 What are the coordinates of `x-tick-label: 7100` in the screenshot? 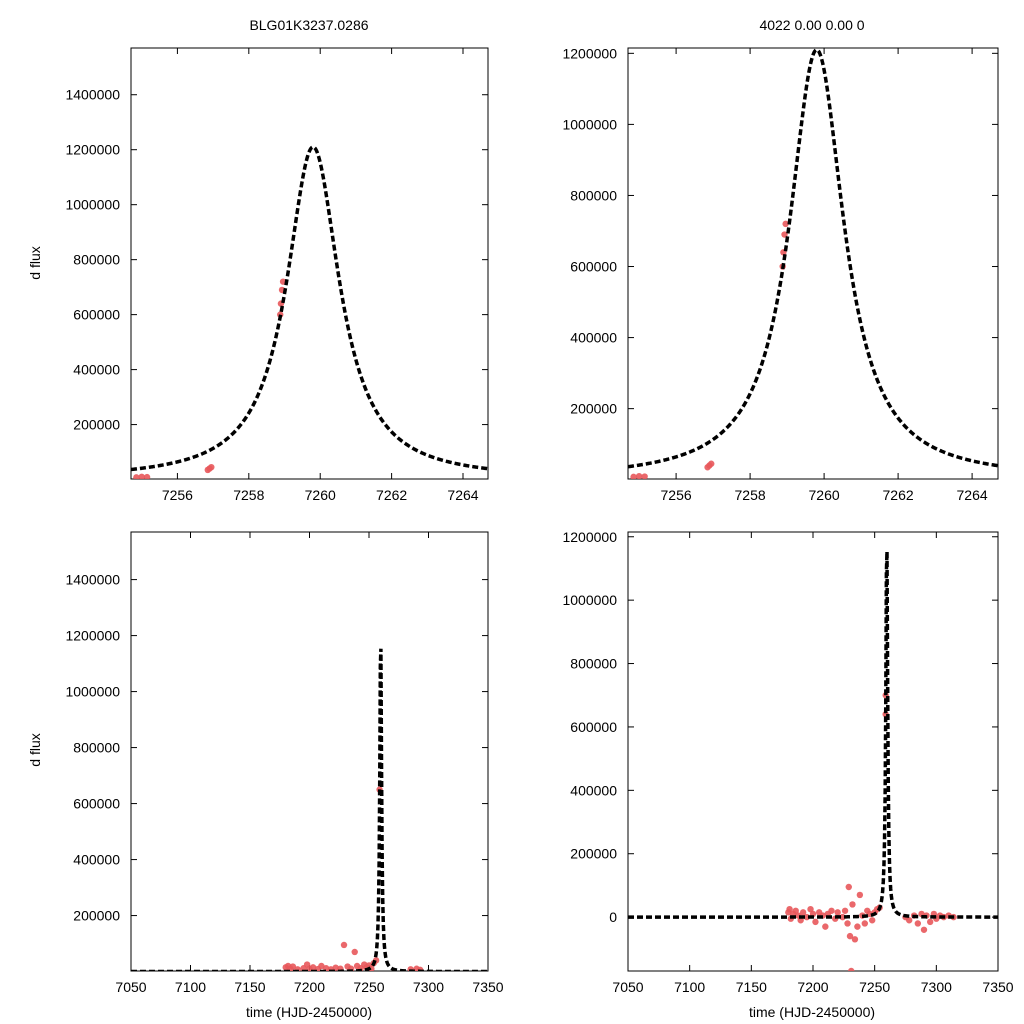 It's located at (689, 987).